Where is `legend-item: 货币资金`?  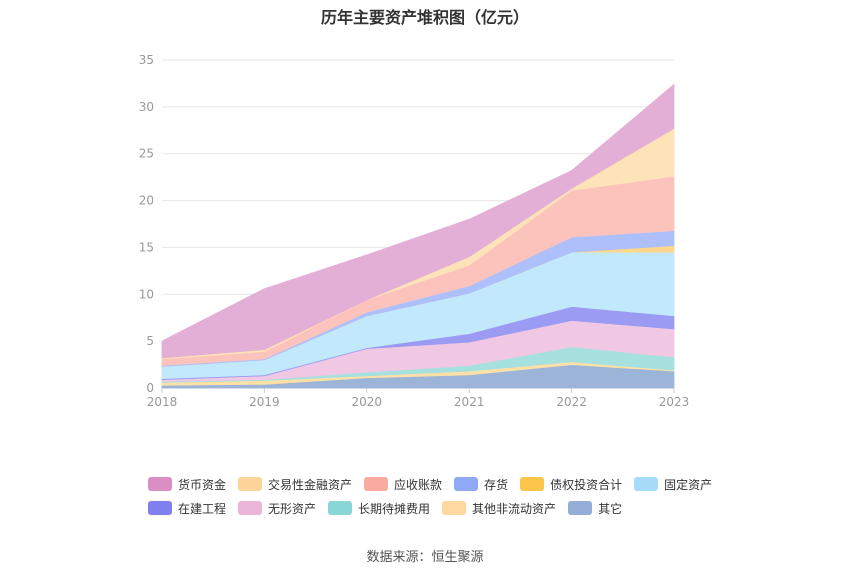
legend-item: 货币资金 is located at coordinates (187, 484).